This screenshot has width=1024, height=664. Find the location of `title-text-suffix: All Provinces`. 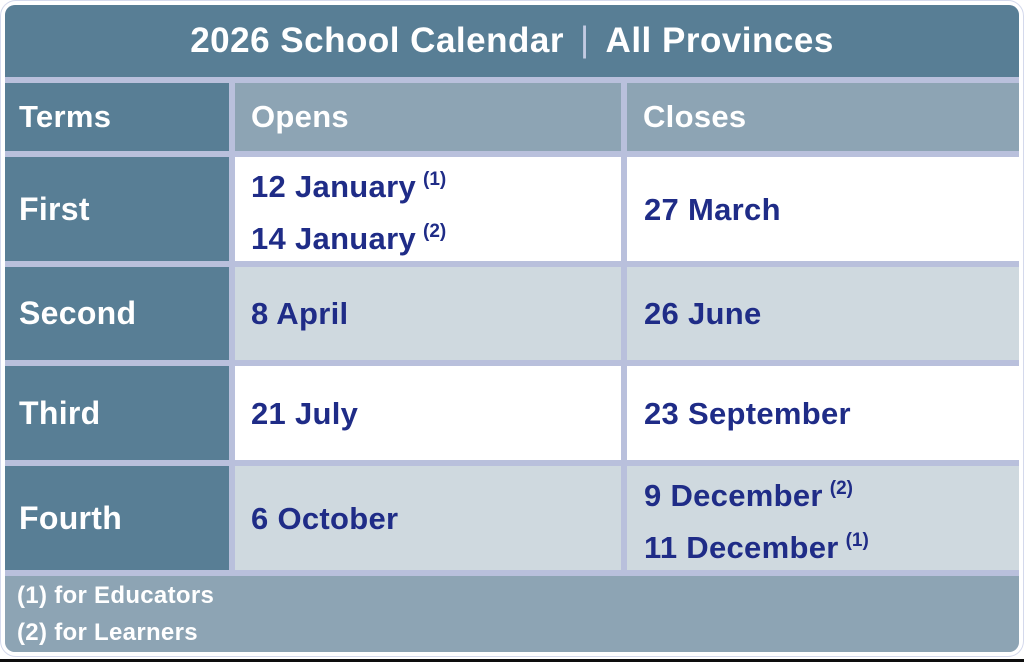

title-text-suffix: All Provinces is located at coordinates (719, 40).